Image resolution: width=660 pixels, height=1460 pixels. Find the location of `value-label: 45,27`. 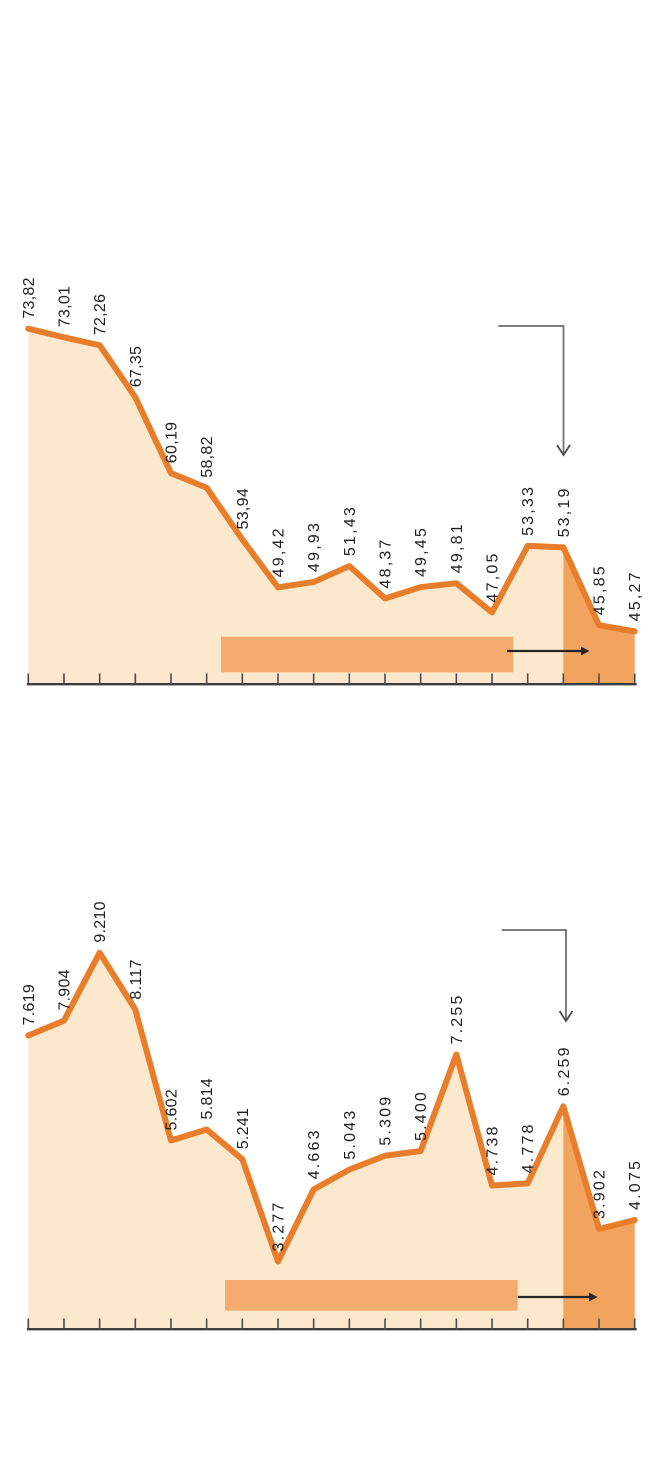

value-label: 45,27 is located at coordinates (635, 595).